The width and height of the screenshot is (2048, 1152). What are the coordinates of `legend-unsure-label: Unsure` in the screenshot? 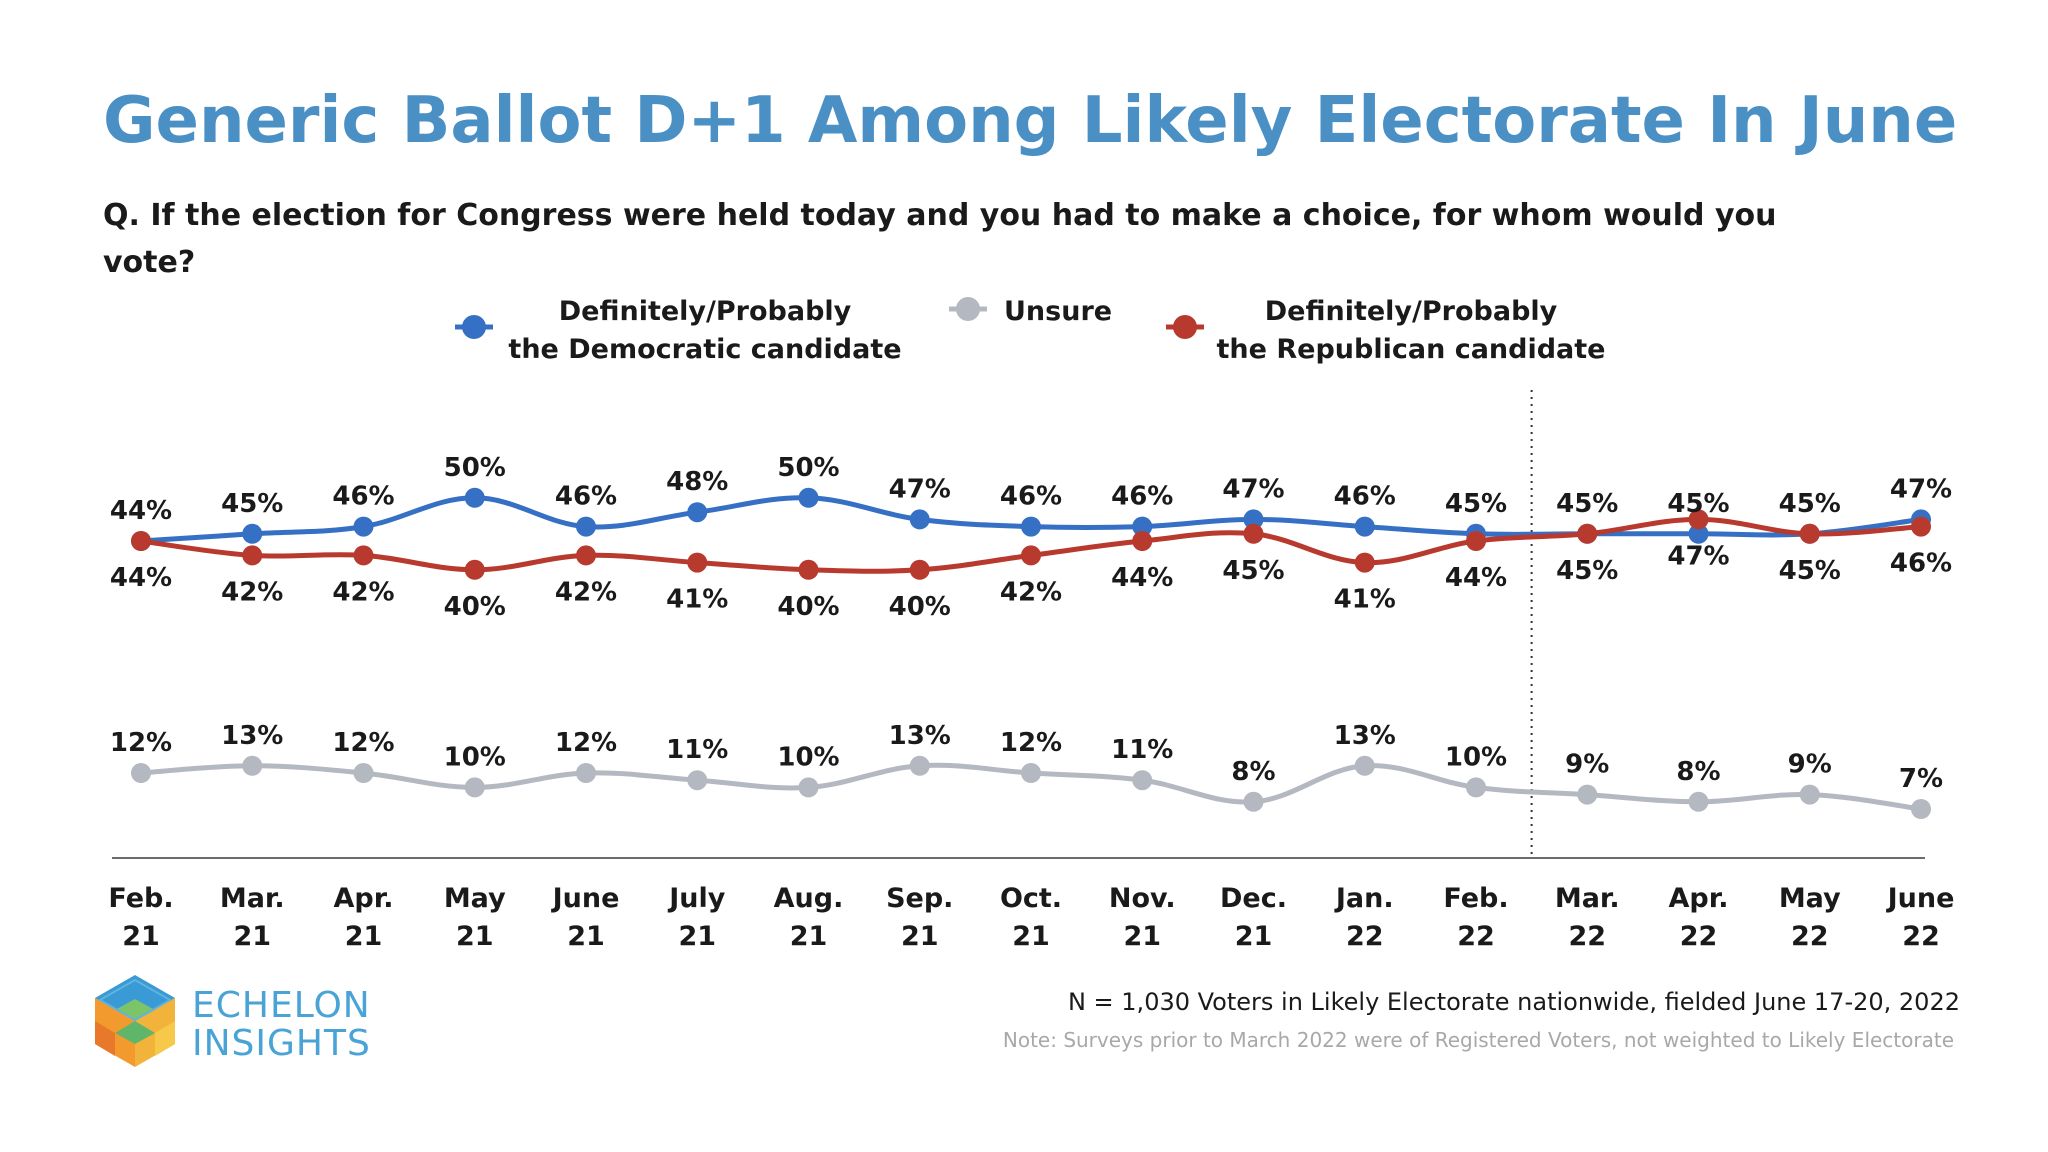 It's located at (1058, 311).